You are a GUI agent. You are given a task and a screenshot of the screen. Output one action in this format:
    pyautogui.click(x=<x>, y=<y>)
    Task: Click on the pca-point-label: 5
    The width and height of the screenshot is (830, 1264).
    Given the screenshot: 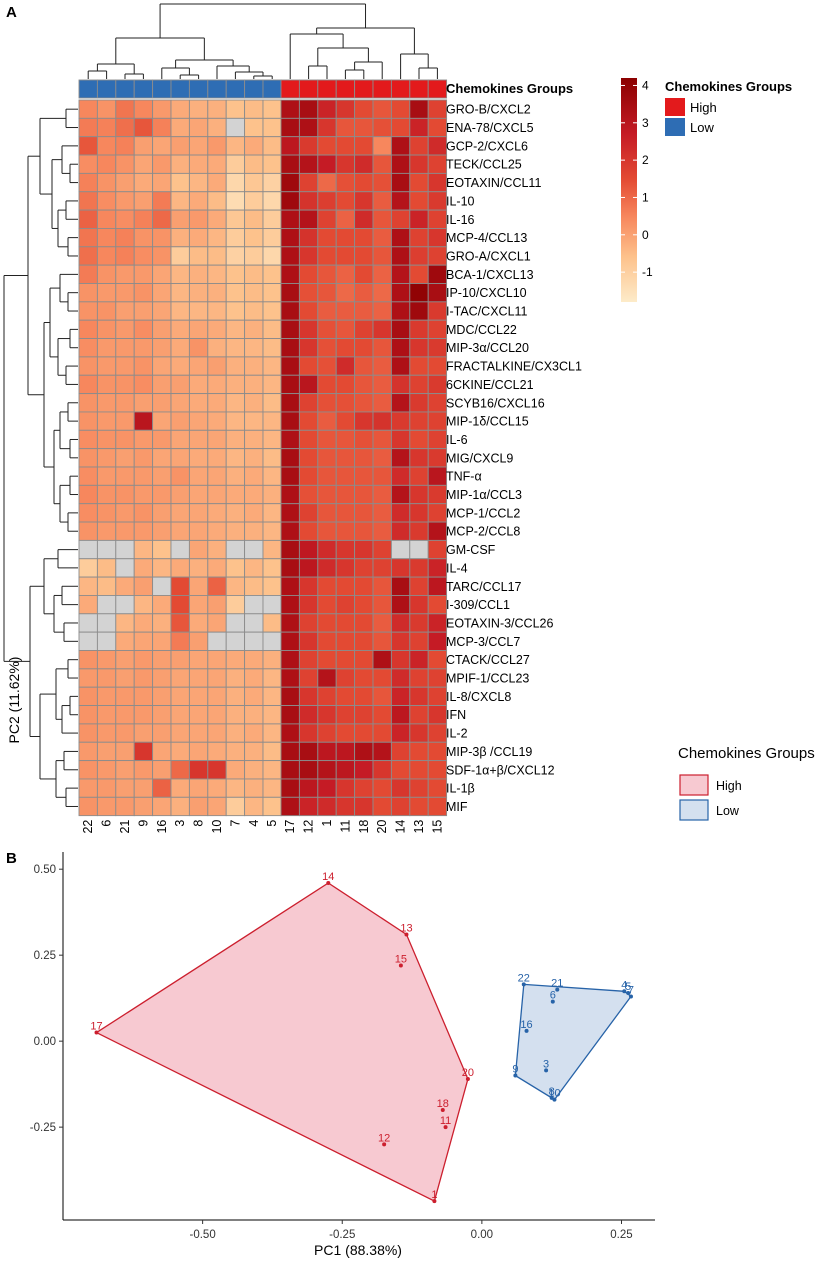 What is the action you would take?
    pyautogui.click(x=628, y=987)
    